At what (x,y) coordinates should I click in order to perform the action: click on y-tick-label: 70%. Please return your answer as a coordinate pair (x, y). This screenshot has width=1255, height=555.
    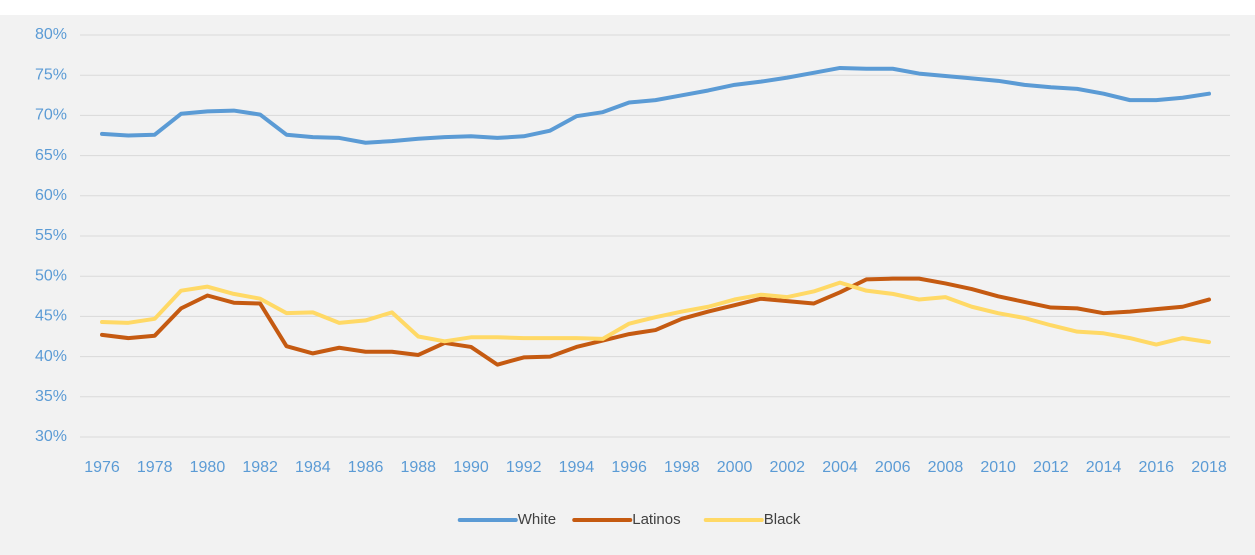
    Looking at the image, I should click on (51, 115).